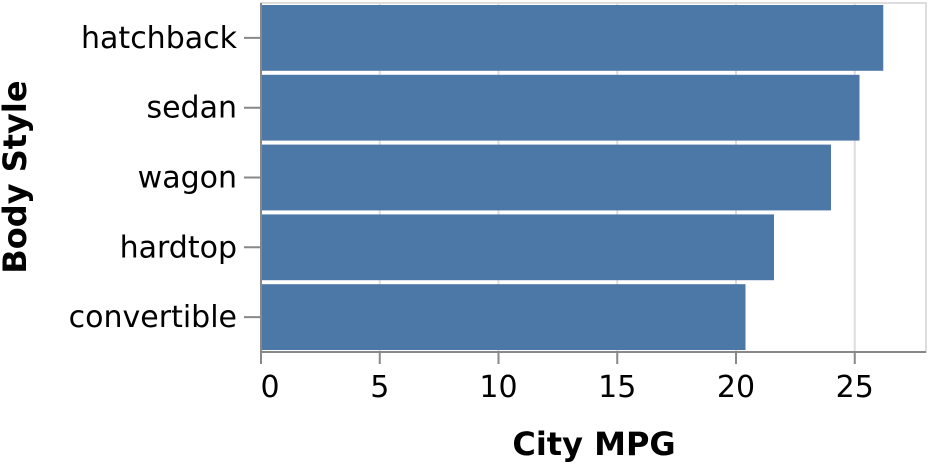  What do you see at coordinates (593, 444) in the screenshot?
I see `x-axis-title: City MPG` at bounding box center [593, 444].